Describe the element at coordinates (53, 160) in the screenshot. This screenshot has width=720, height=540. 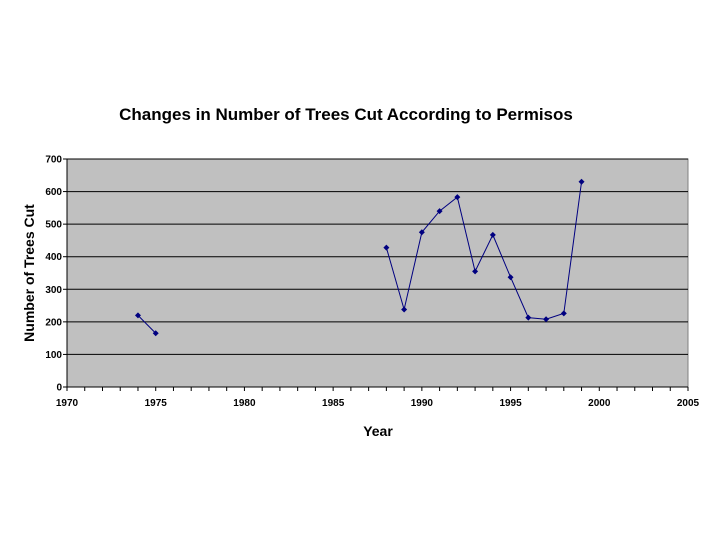
I see `y-tick-label: 700` at that location.